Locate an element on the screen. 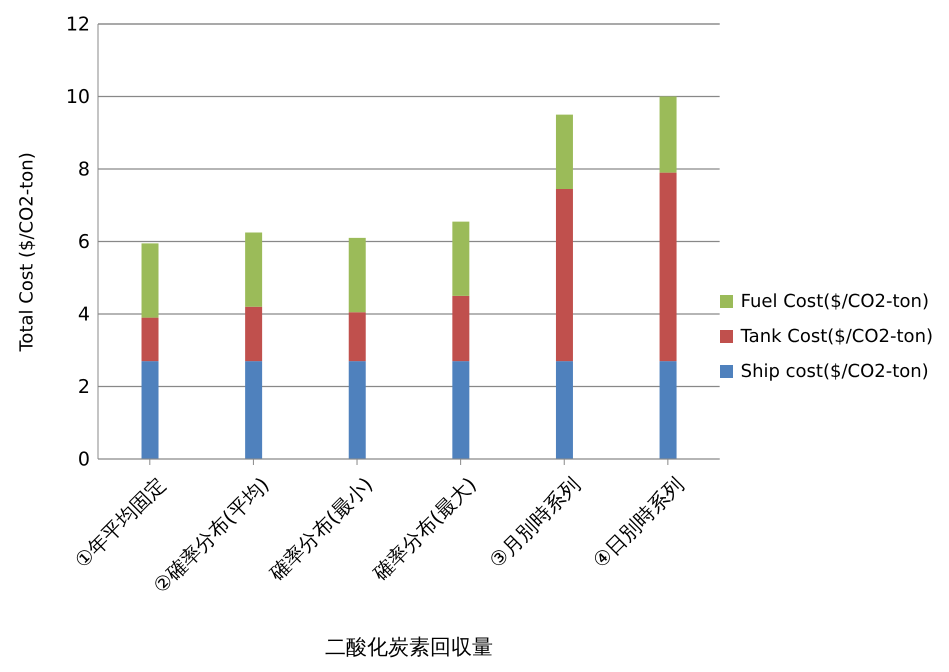  y-tick-label: 4 is located at coordinates (84, 315).